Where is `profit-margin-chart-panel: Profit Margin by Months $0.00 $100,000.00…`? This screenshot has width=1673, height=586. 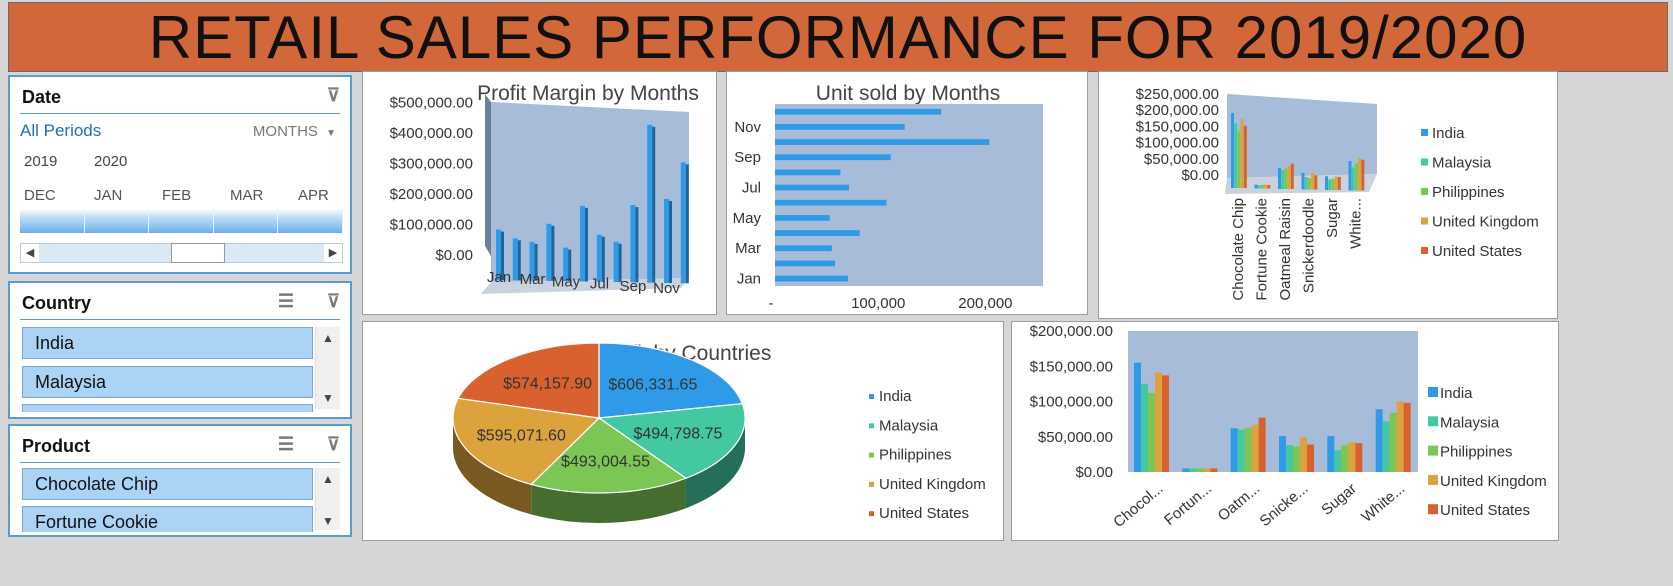
profit-margin-chart-panel: Profit Margin by Months $0.00 $100,000.00… is located at coordinates (539, 193).